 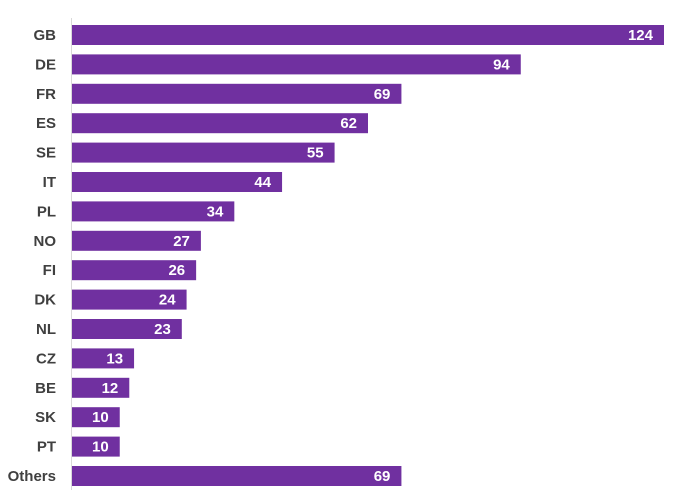 What do you see at coordinates (46, 211) in the screenshot?
I see `category-label-pl: PL` at bounding box center [46, 211].